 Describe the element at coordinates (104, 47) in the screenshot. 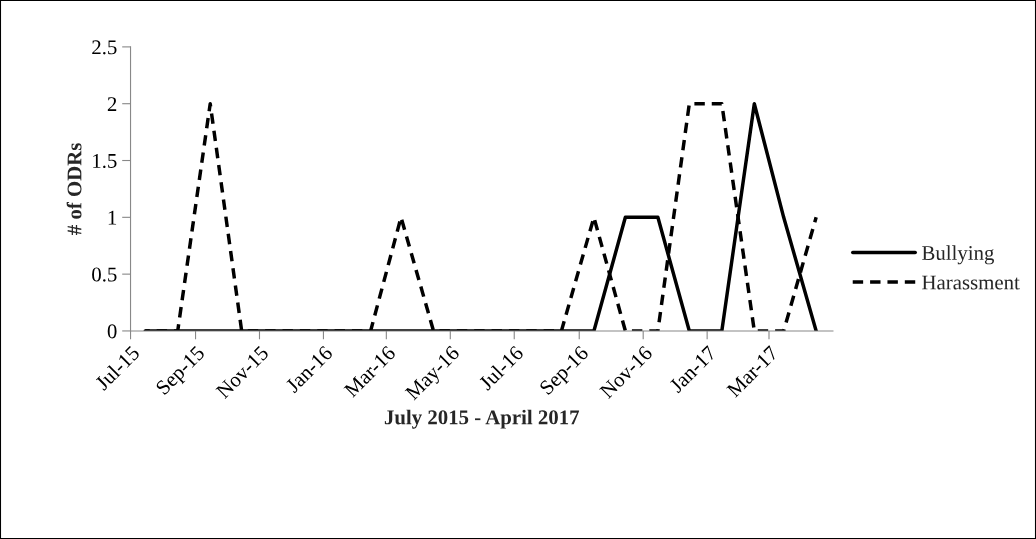

I see `y-tick-label: 2.5` at that location.